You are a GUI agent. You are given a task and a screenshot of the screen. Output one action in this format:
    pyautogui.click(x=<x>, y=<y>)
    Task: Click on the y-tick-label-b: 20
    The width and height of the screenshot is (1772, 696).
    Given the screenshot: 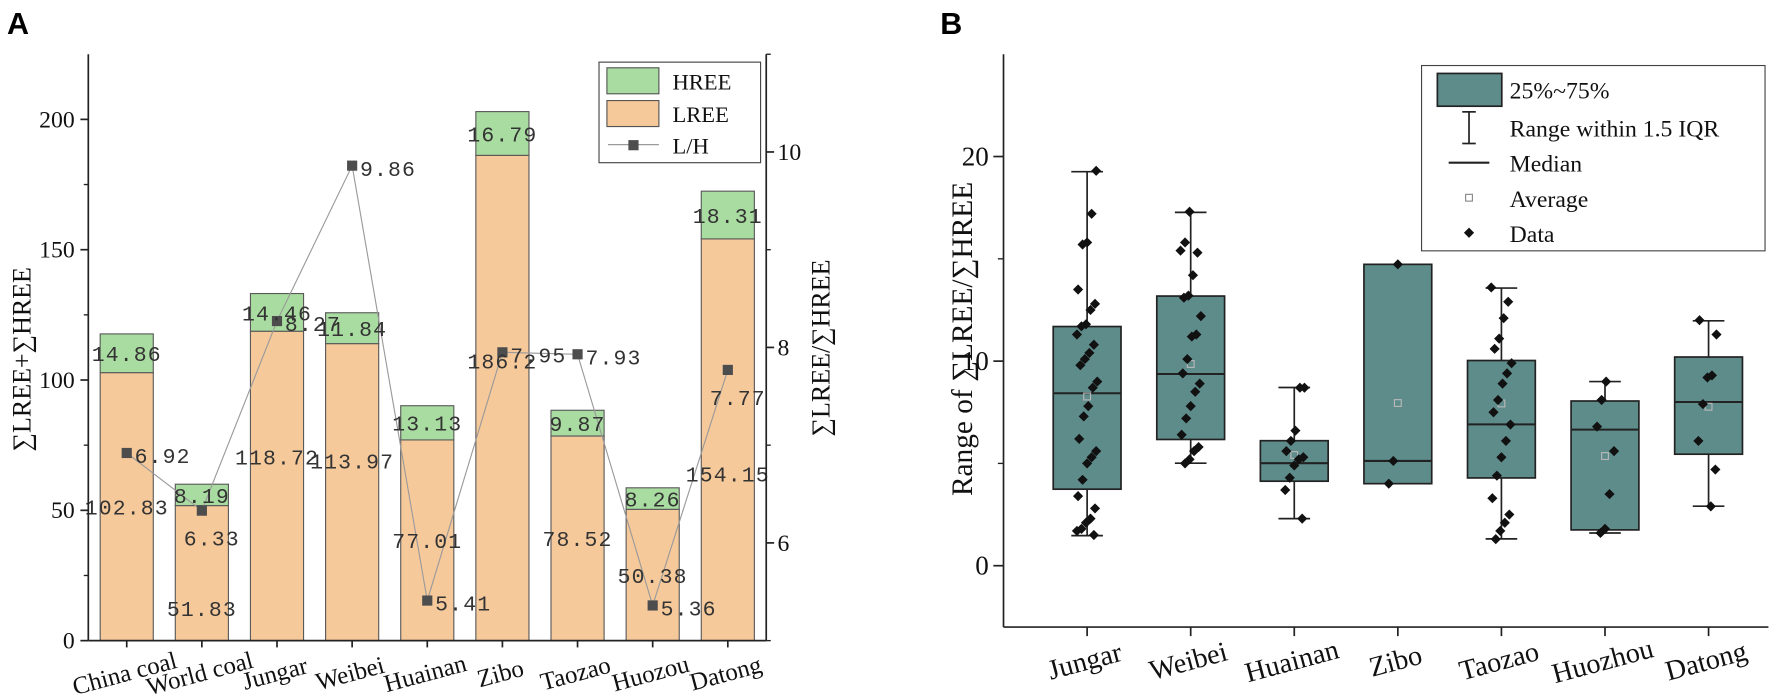 What is the action you would take?
    pyautogui.click(x=975, y=157)
    